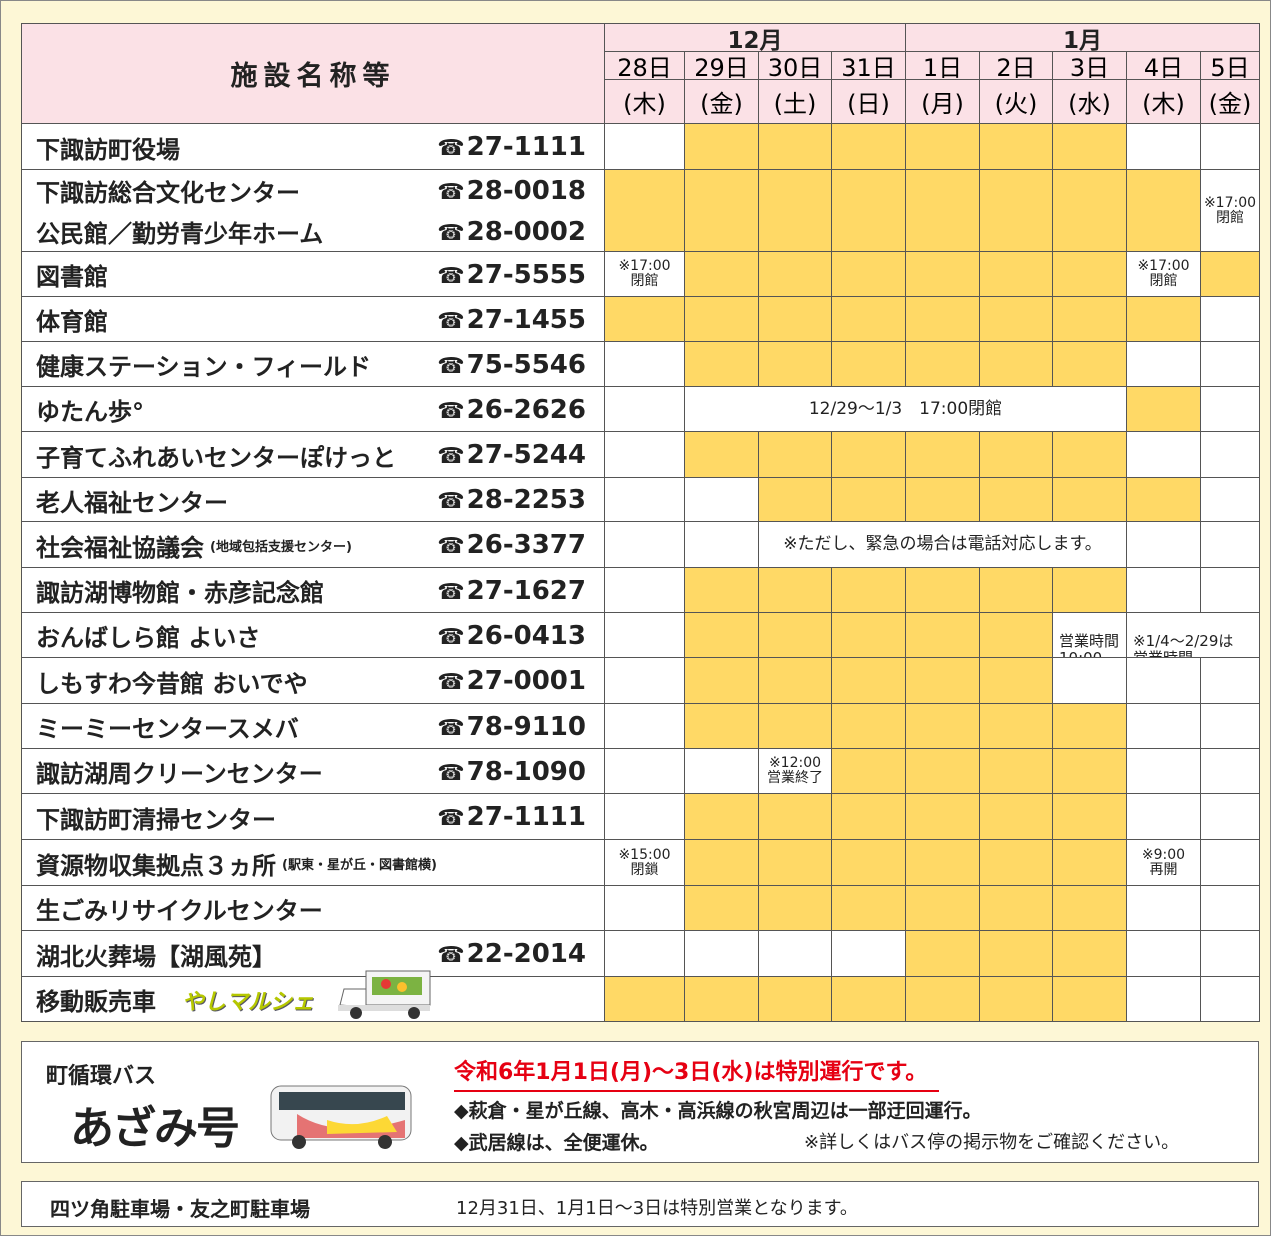 This screenshot has width=1271, height=1236. Describe the element at coordinates (179, 774) in the screenshot. I see `facility-name: 諏訪湖周クリーンセンター` at that location.